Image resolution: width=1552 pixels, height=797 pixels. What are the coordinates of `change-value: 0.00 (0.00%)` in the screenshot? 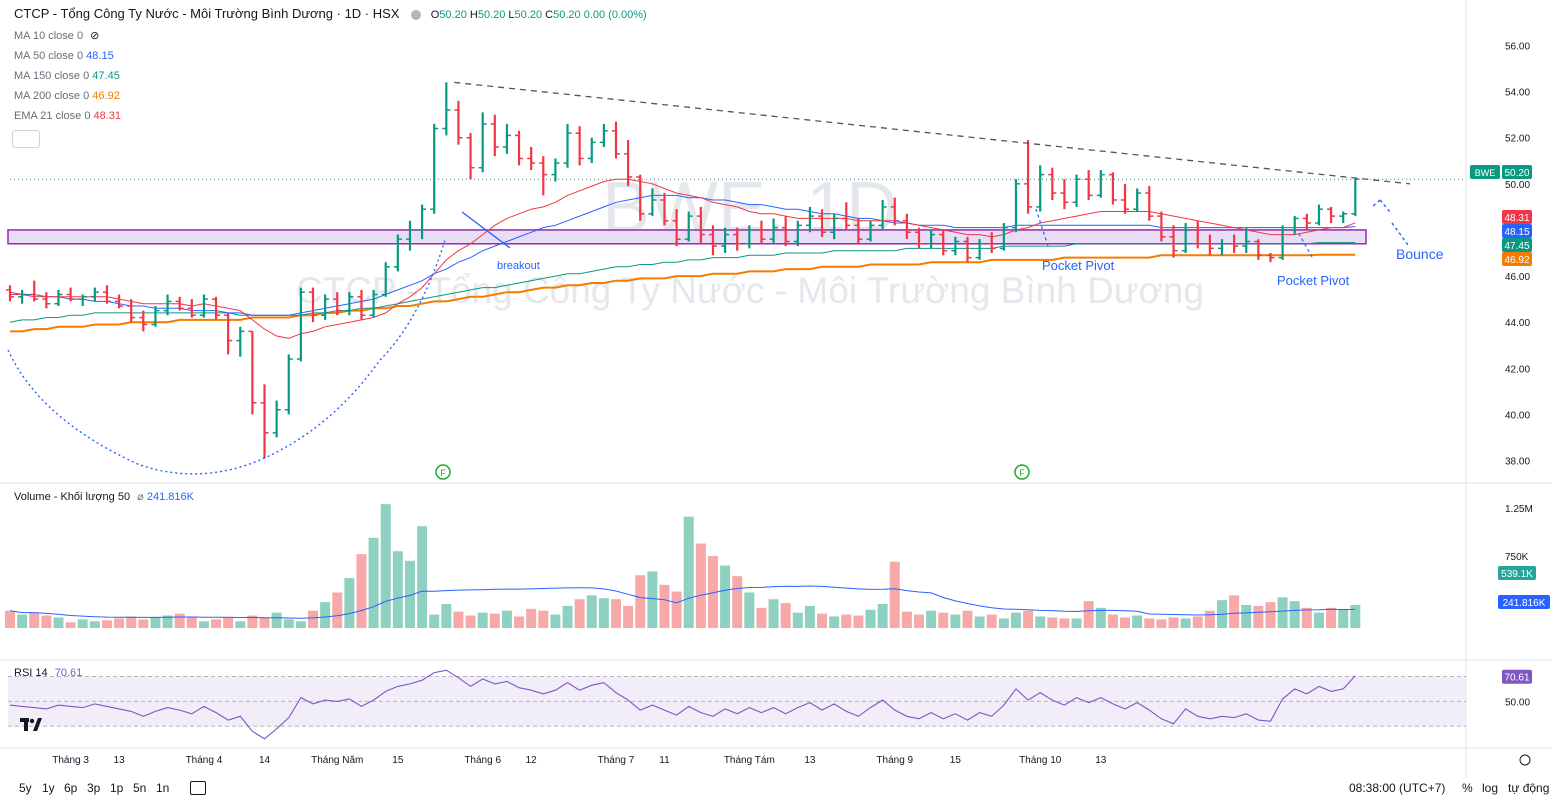 It's located at (615, 15).